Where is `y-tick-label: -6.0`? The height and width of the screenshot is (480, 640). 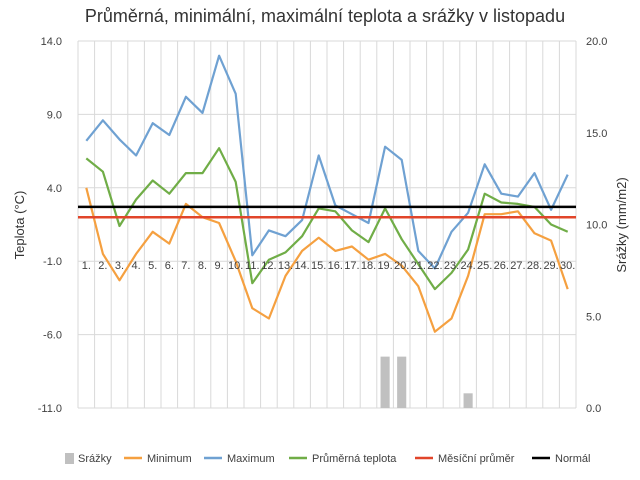 y-tick-label: -6.0 is located at coordinates (52, 336).